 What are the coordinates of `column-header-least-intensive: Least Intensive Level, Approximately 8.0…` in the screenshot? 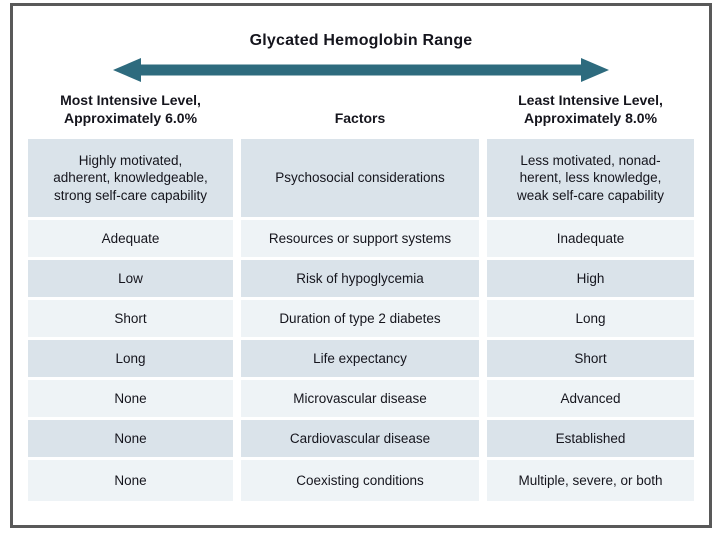 It's located at (590, 109).